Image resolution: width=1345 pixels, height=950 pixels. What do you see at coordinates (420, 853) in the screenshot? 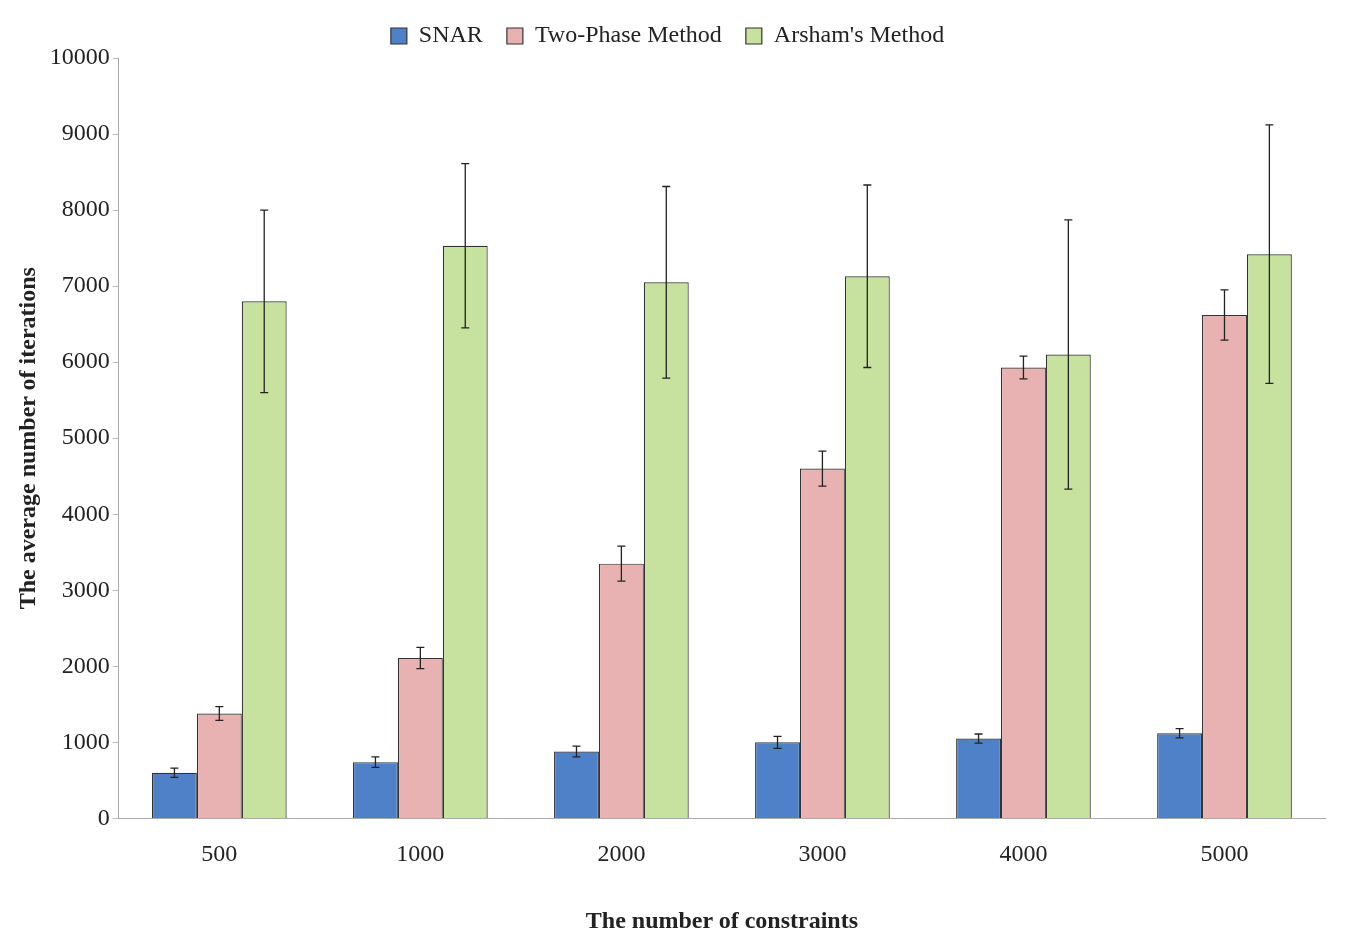
I see `x-tick-label: 1000` at bounding box center [420, 853].